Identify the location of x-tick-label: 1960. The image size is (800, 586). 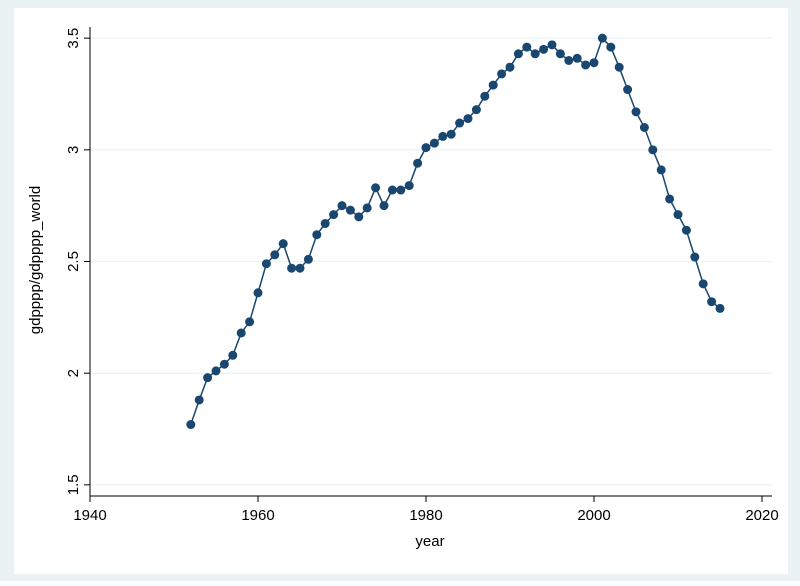
(257, 515).